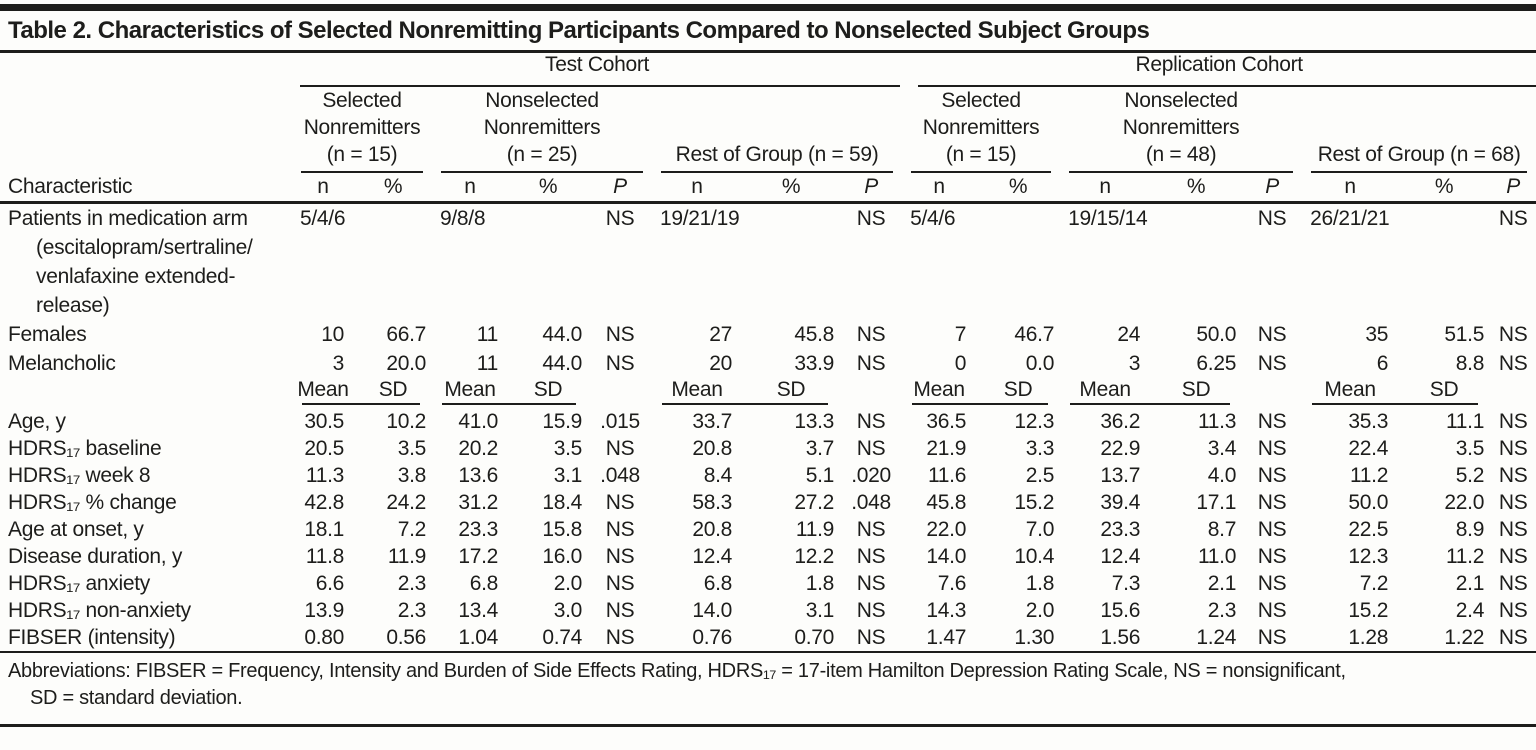 Image resolution: width=1536 pixels, height=750 pixels. What do you see at coordinates (1222, 610) in the screenshot?
I see `cell-sd: 2.3` at bounding box center [1222, 610].